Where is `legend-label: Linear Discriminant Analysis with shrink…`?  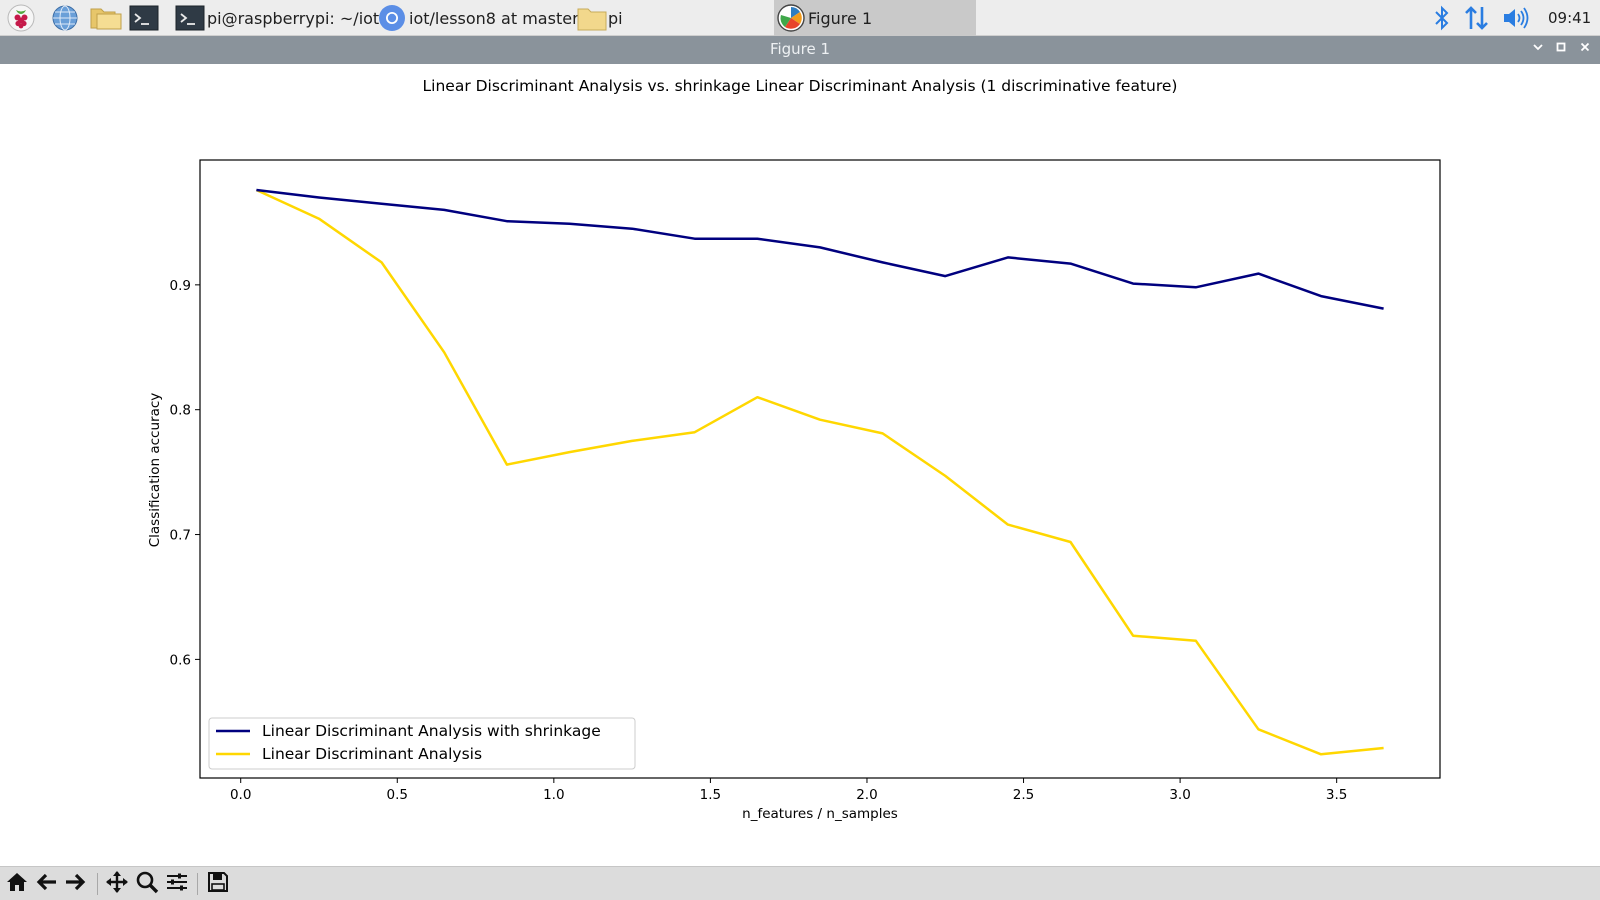
legend-label: Linear Discriminant Analysis with shrink… is located at coordinates (431, 731).